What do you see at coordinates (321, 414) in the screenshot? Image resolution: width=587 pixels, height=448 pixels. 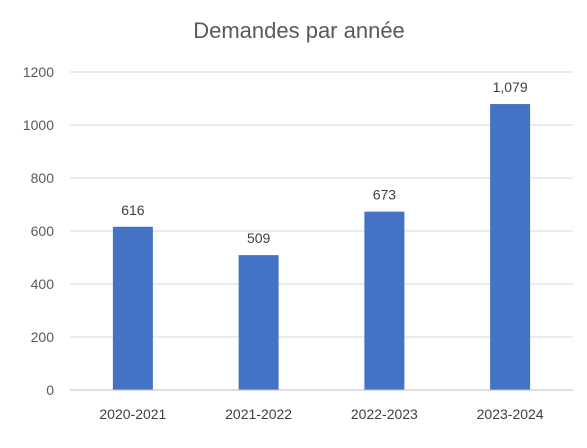 I see `x-axis-ticks: 2020-2021 2021-2022 2022-2023 2023-2024` at bounding box center [321, 414].